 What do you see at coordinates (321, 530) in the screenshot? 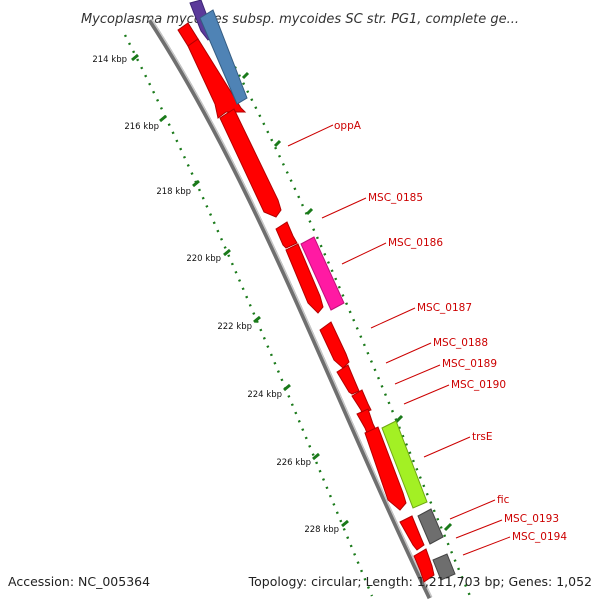
I see `tick-label: 228 kbp` at bounding box center [321, 530].